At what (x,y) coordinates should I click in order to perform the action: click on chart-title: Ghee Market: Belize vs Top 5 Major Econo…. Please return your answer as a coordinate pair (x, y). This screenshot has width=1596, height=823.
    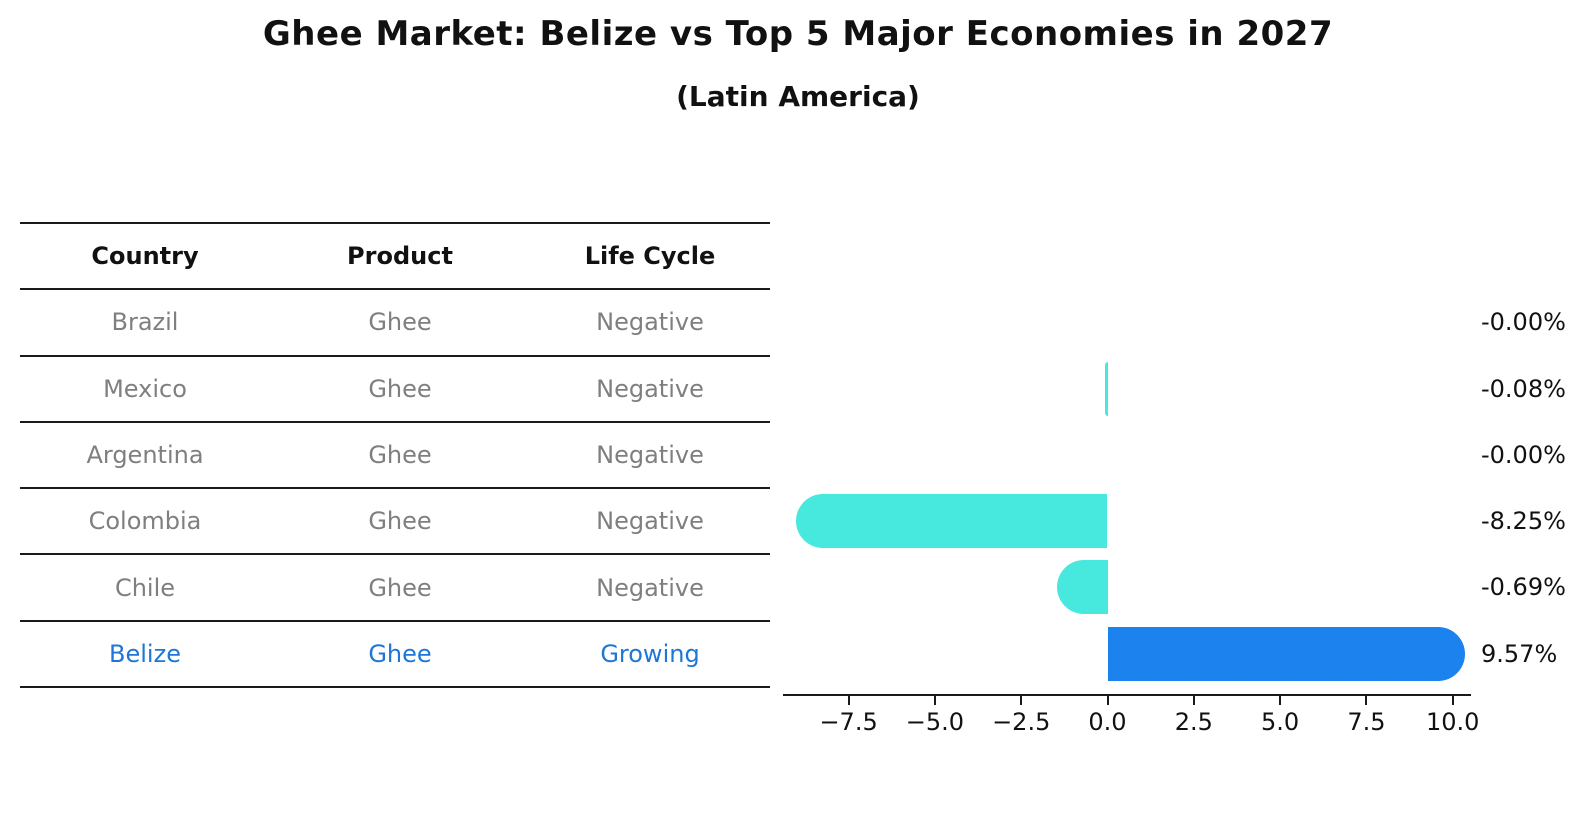
    Looking at the image, I should click on (798, 34).